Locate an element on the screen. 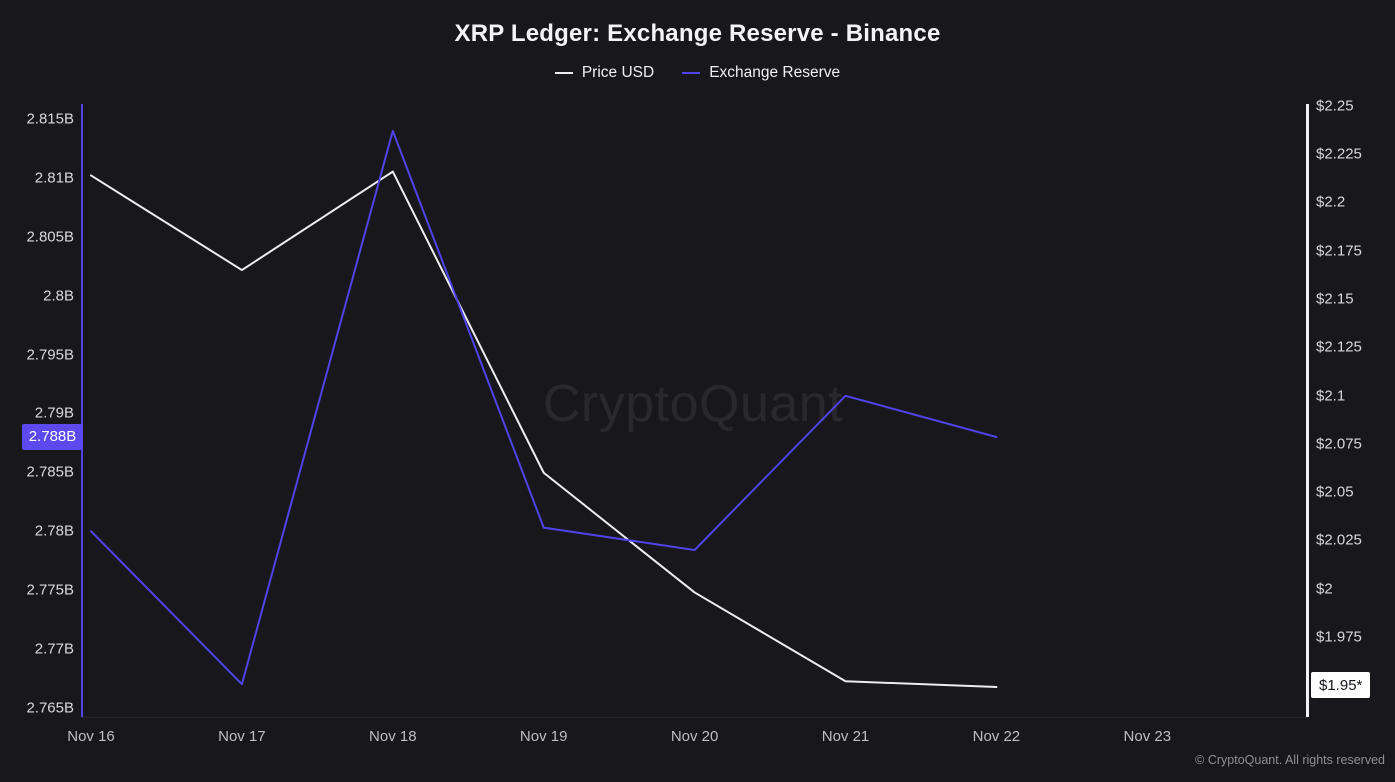  right-axis-tick: $2.125 is located at coordinates (1339, 347).